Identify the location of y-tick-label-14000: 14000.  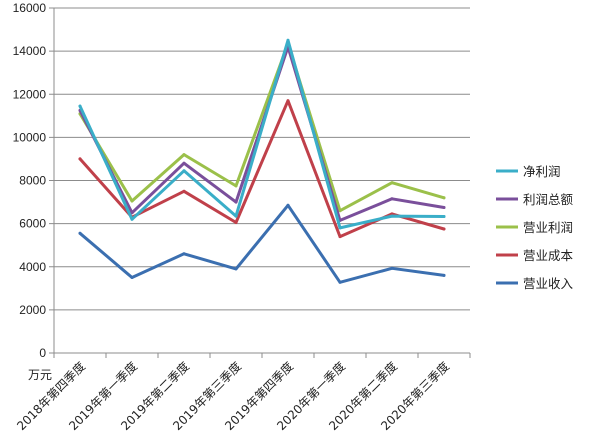
(30, 51).